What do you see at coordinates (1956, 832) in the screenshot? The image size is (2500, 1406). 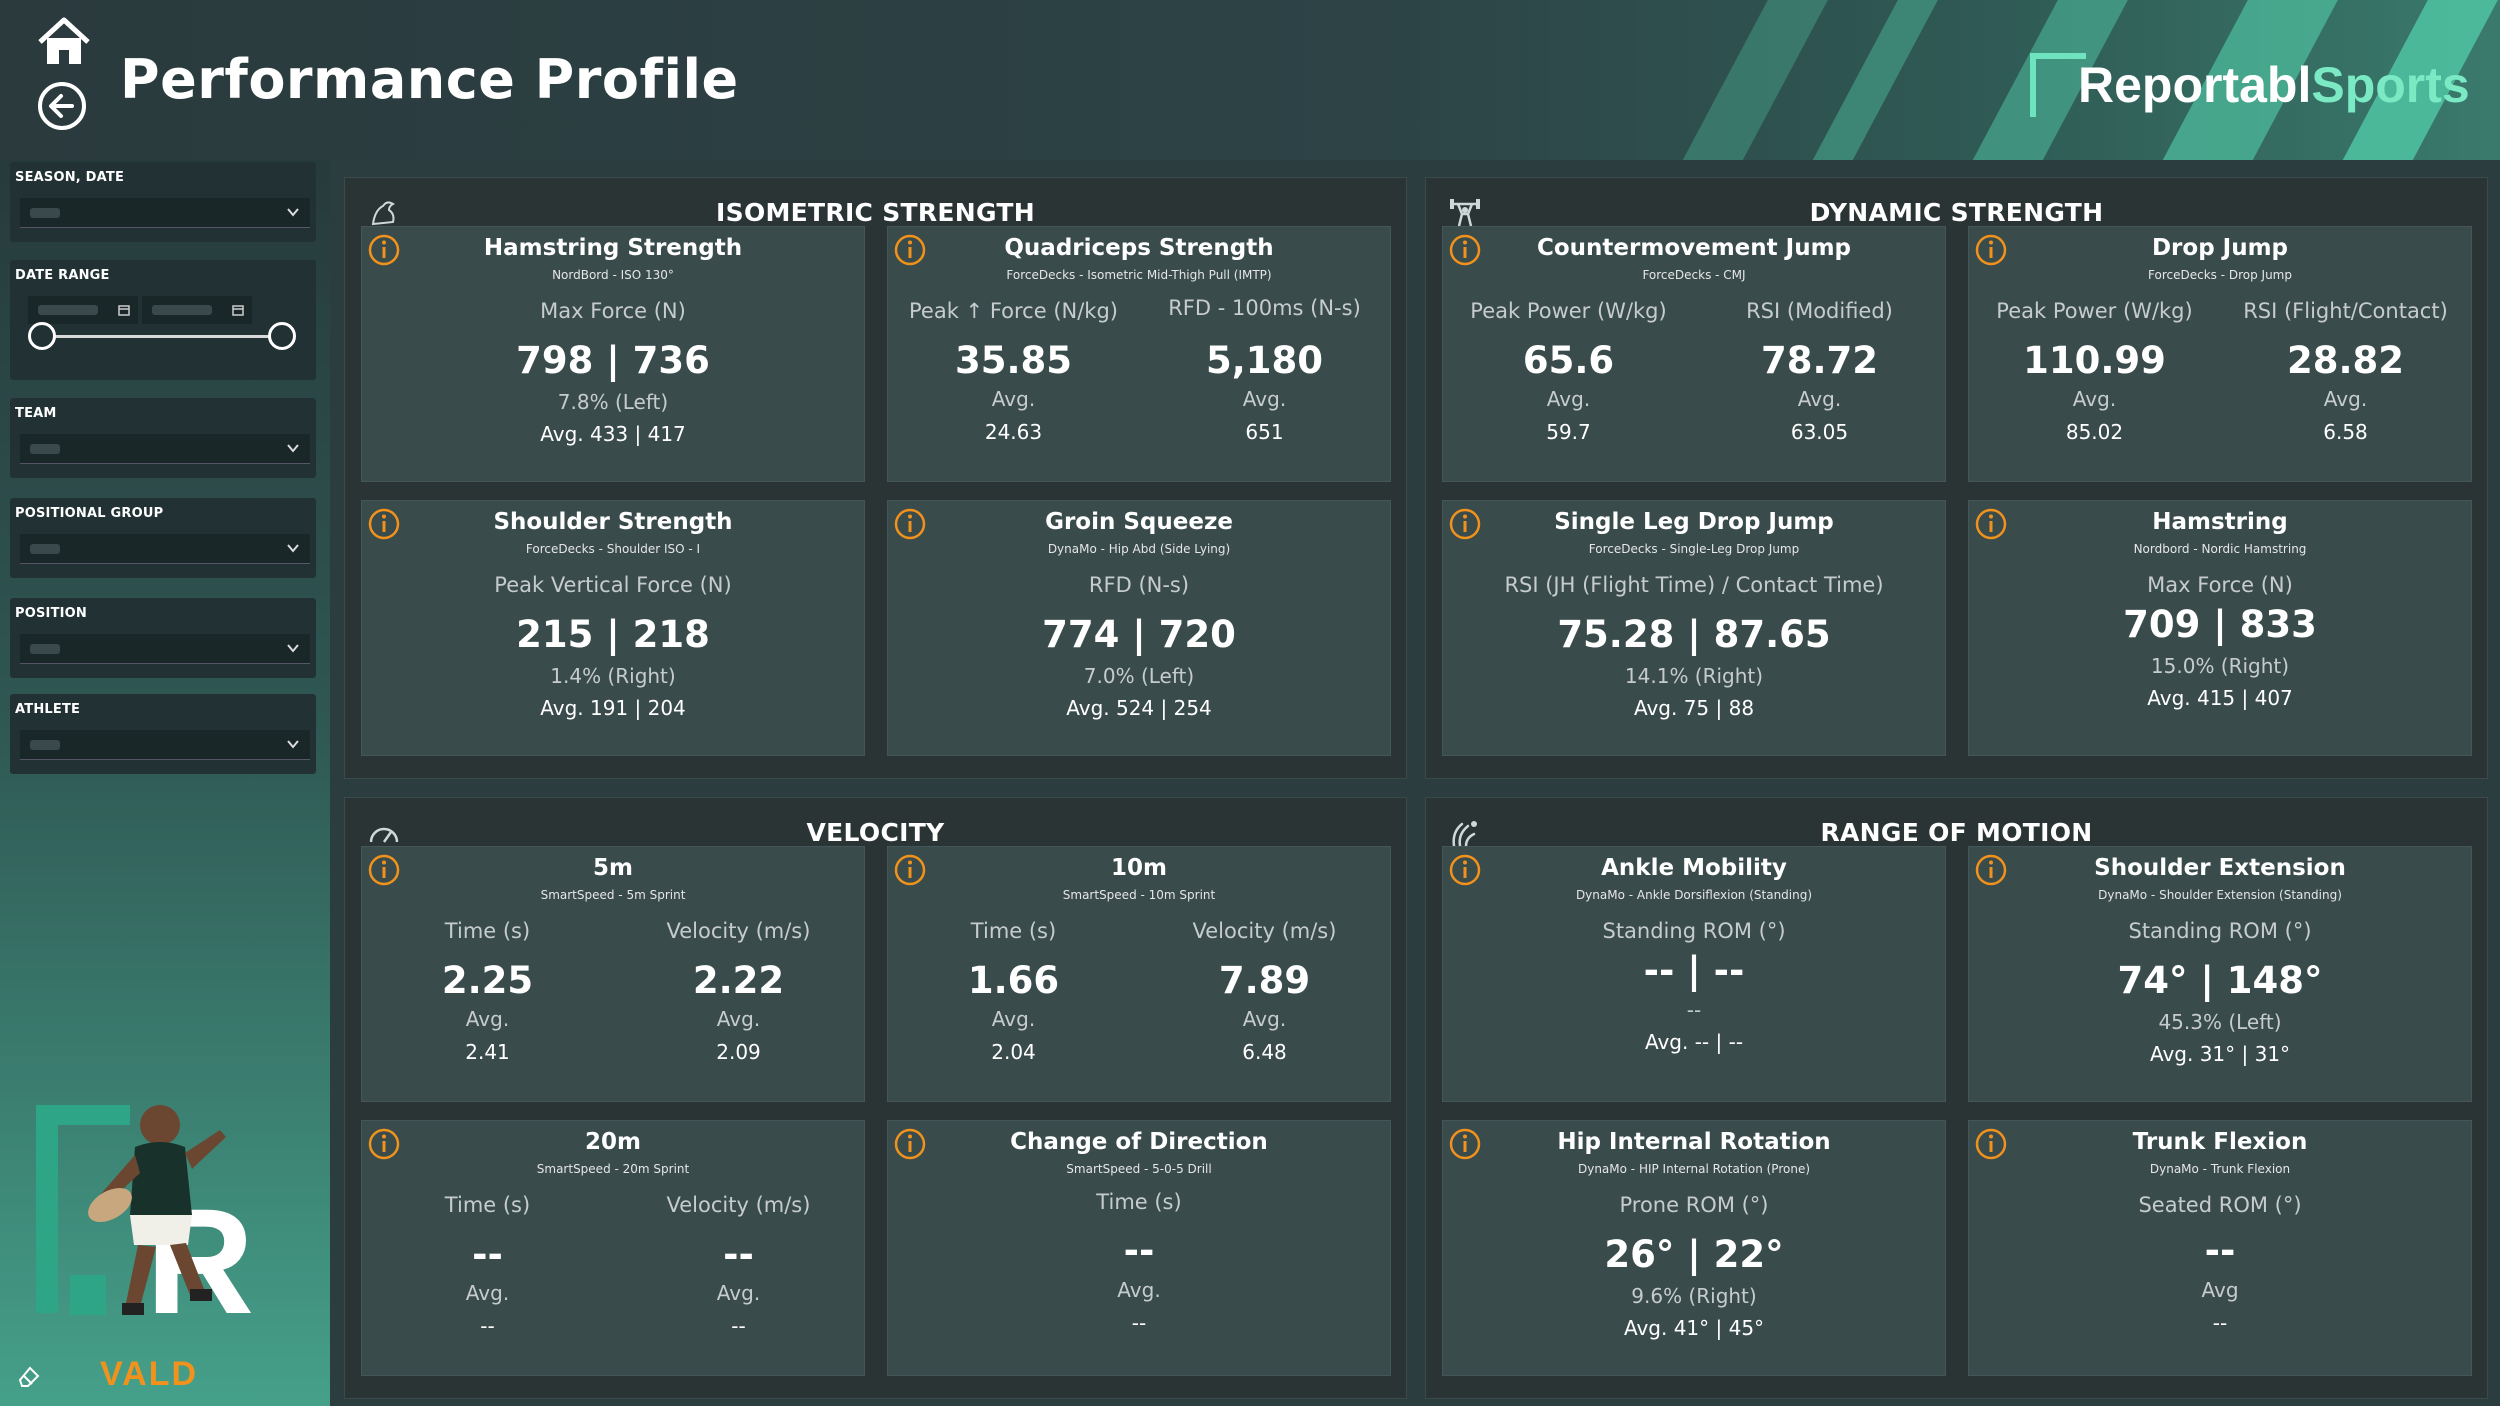 I see `panel-title: RANGE OF MOTION` at bounding box center [1956, 832].